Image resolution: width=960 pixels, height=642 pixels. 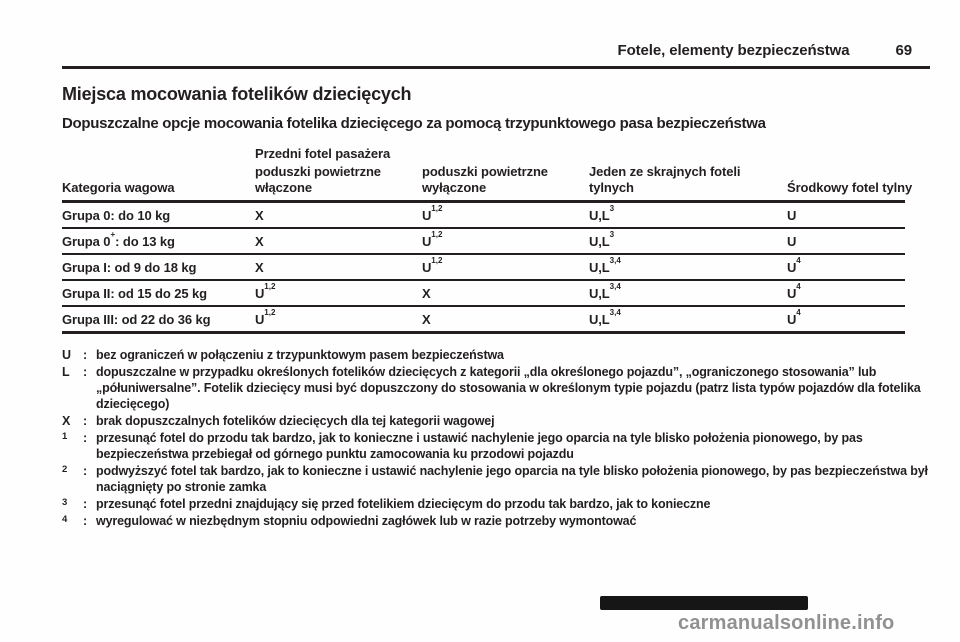 What do you see at coordinates (904, 50) in the screenshot?
I see `page-number: 69` at bounding box center [904, 50].